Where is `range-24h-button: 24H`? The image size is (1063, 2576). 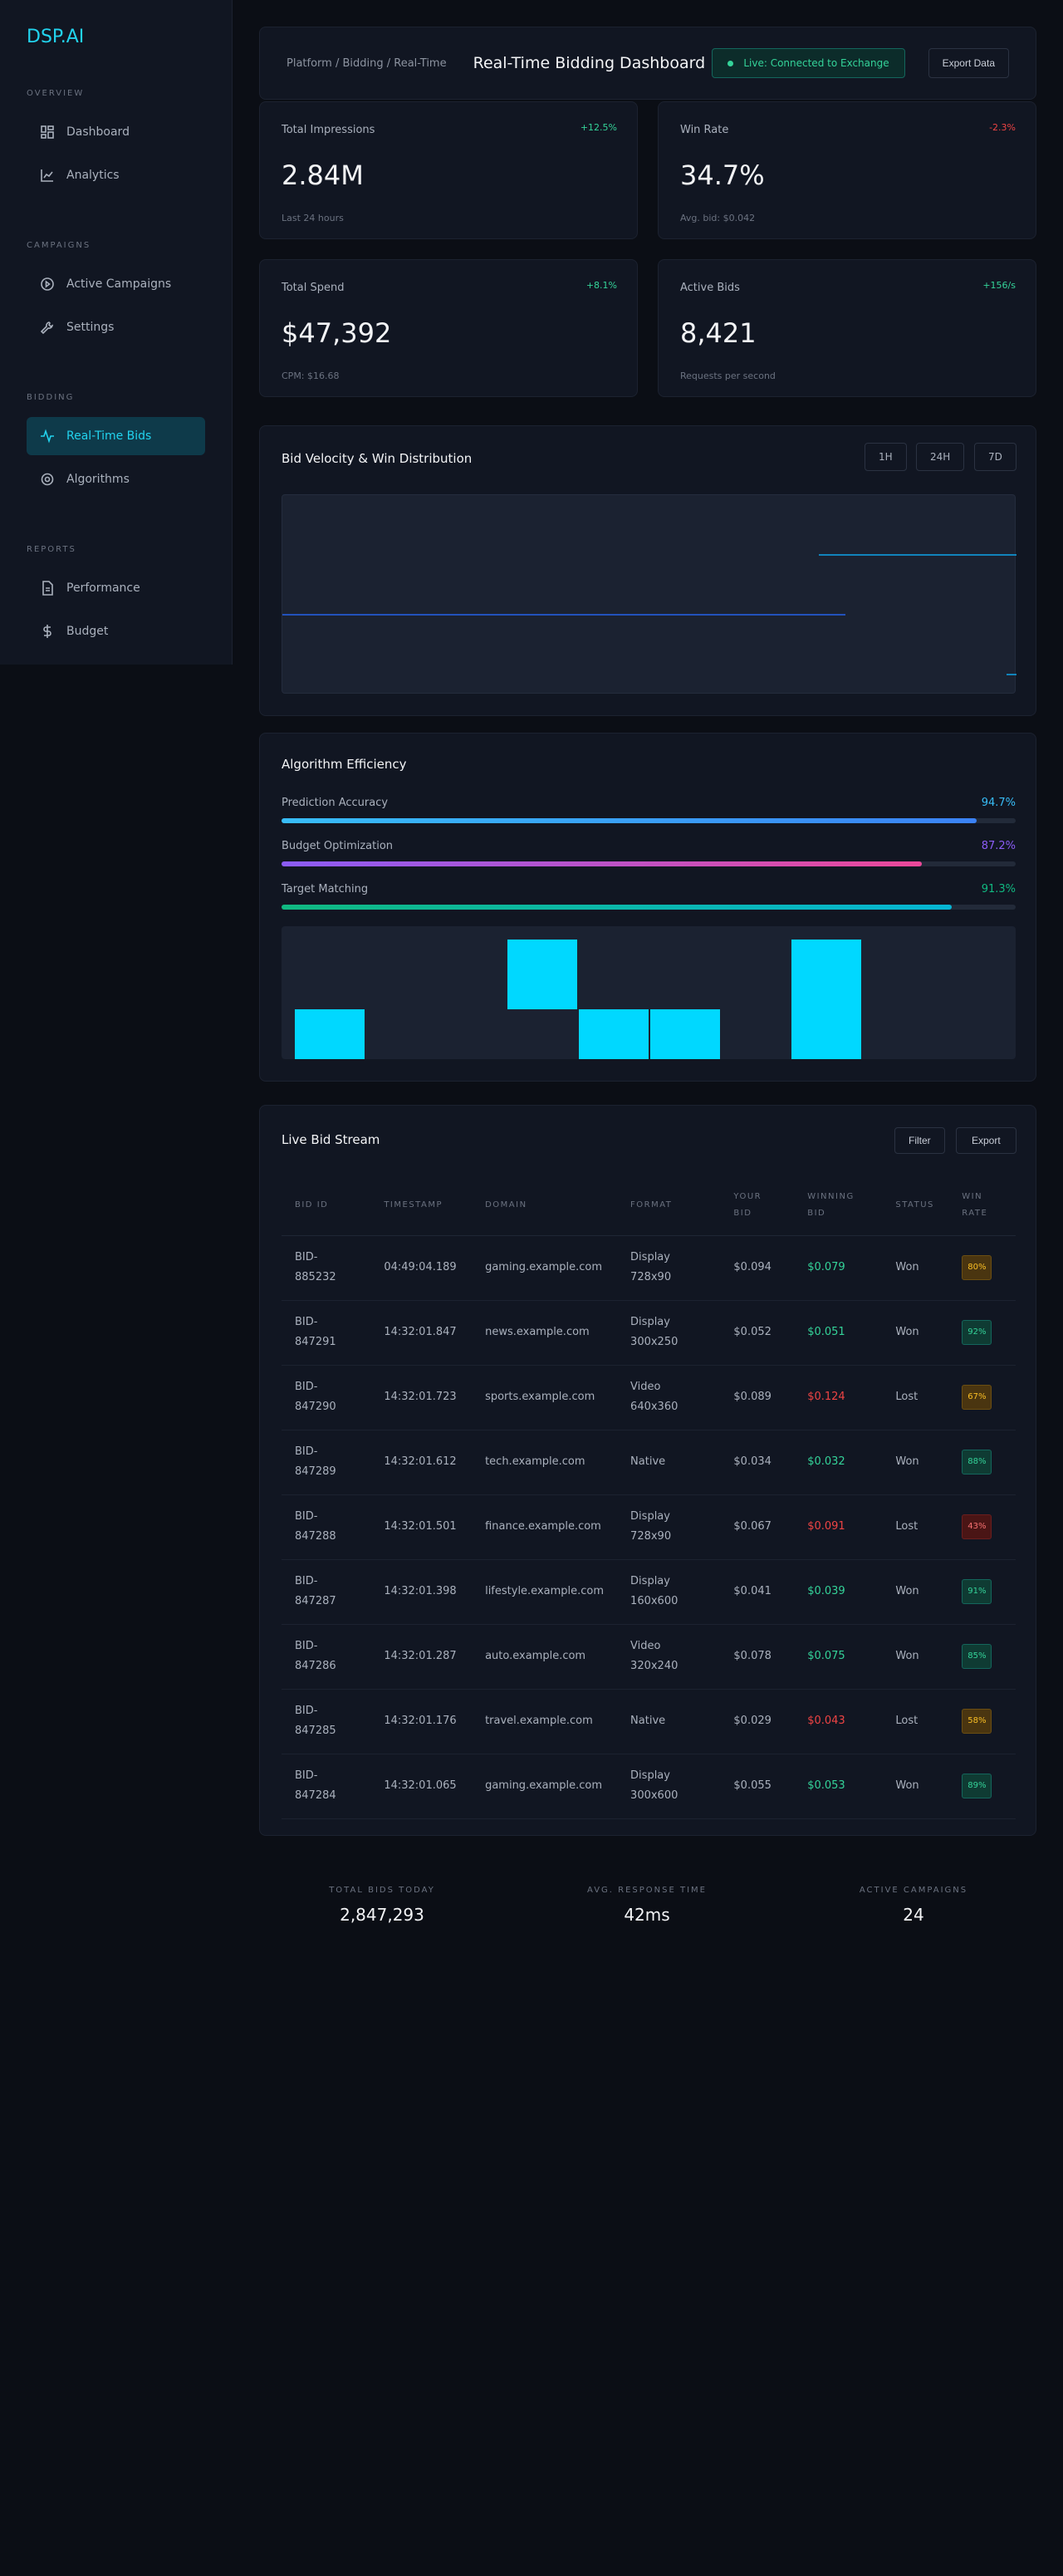 range-24h-button: 24H is located at coordinates (940, 457).